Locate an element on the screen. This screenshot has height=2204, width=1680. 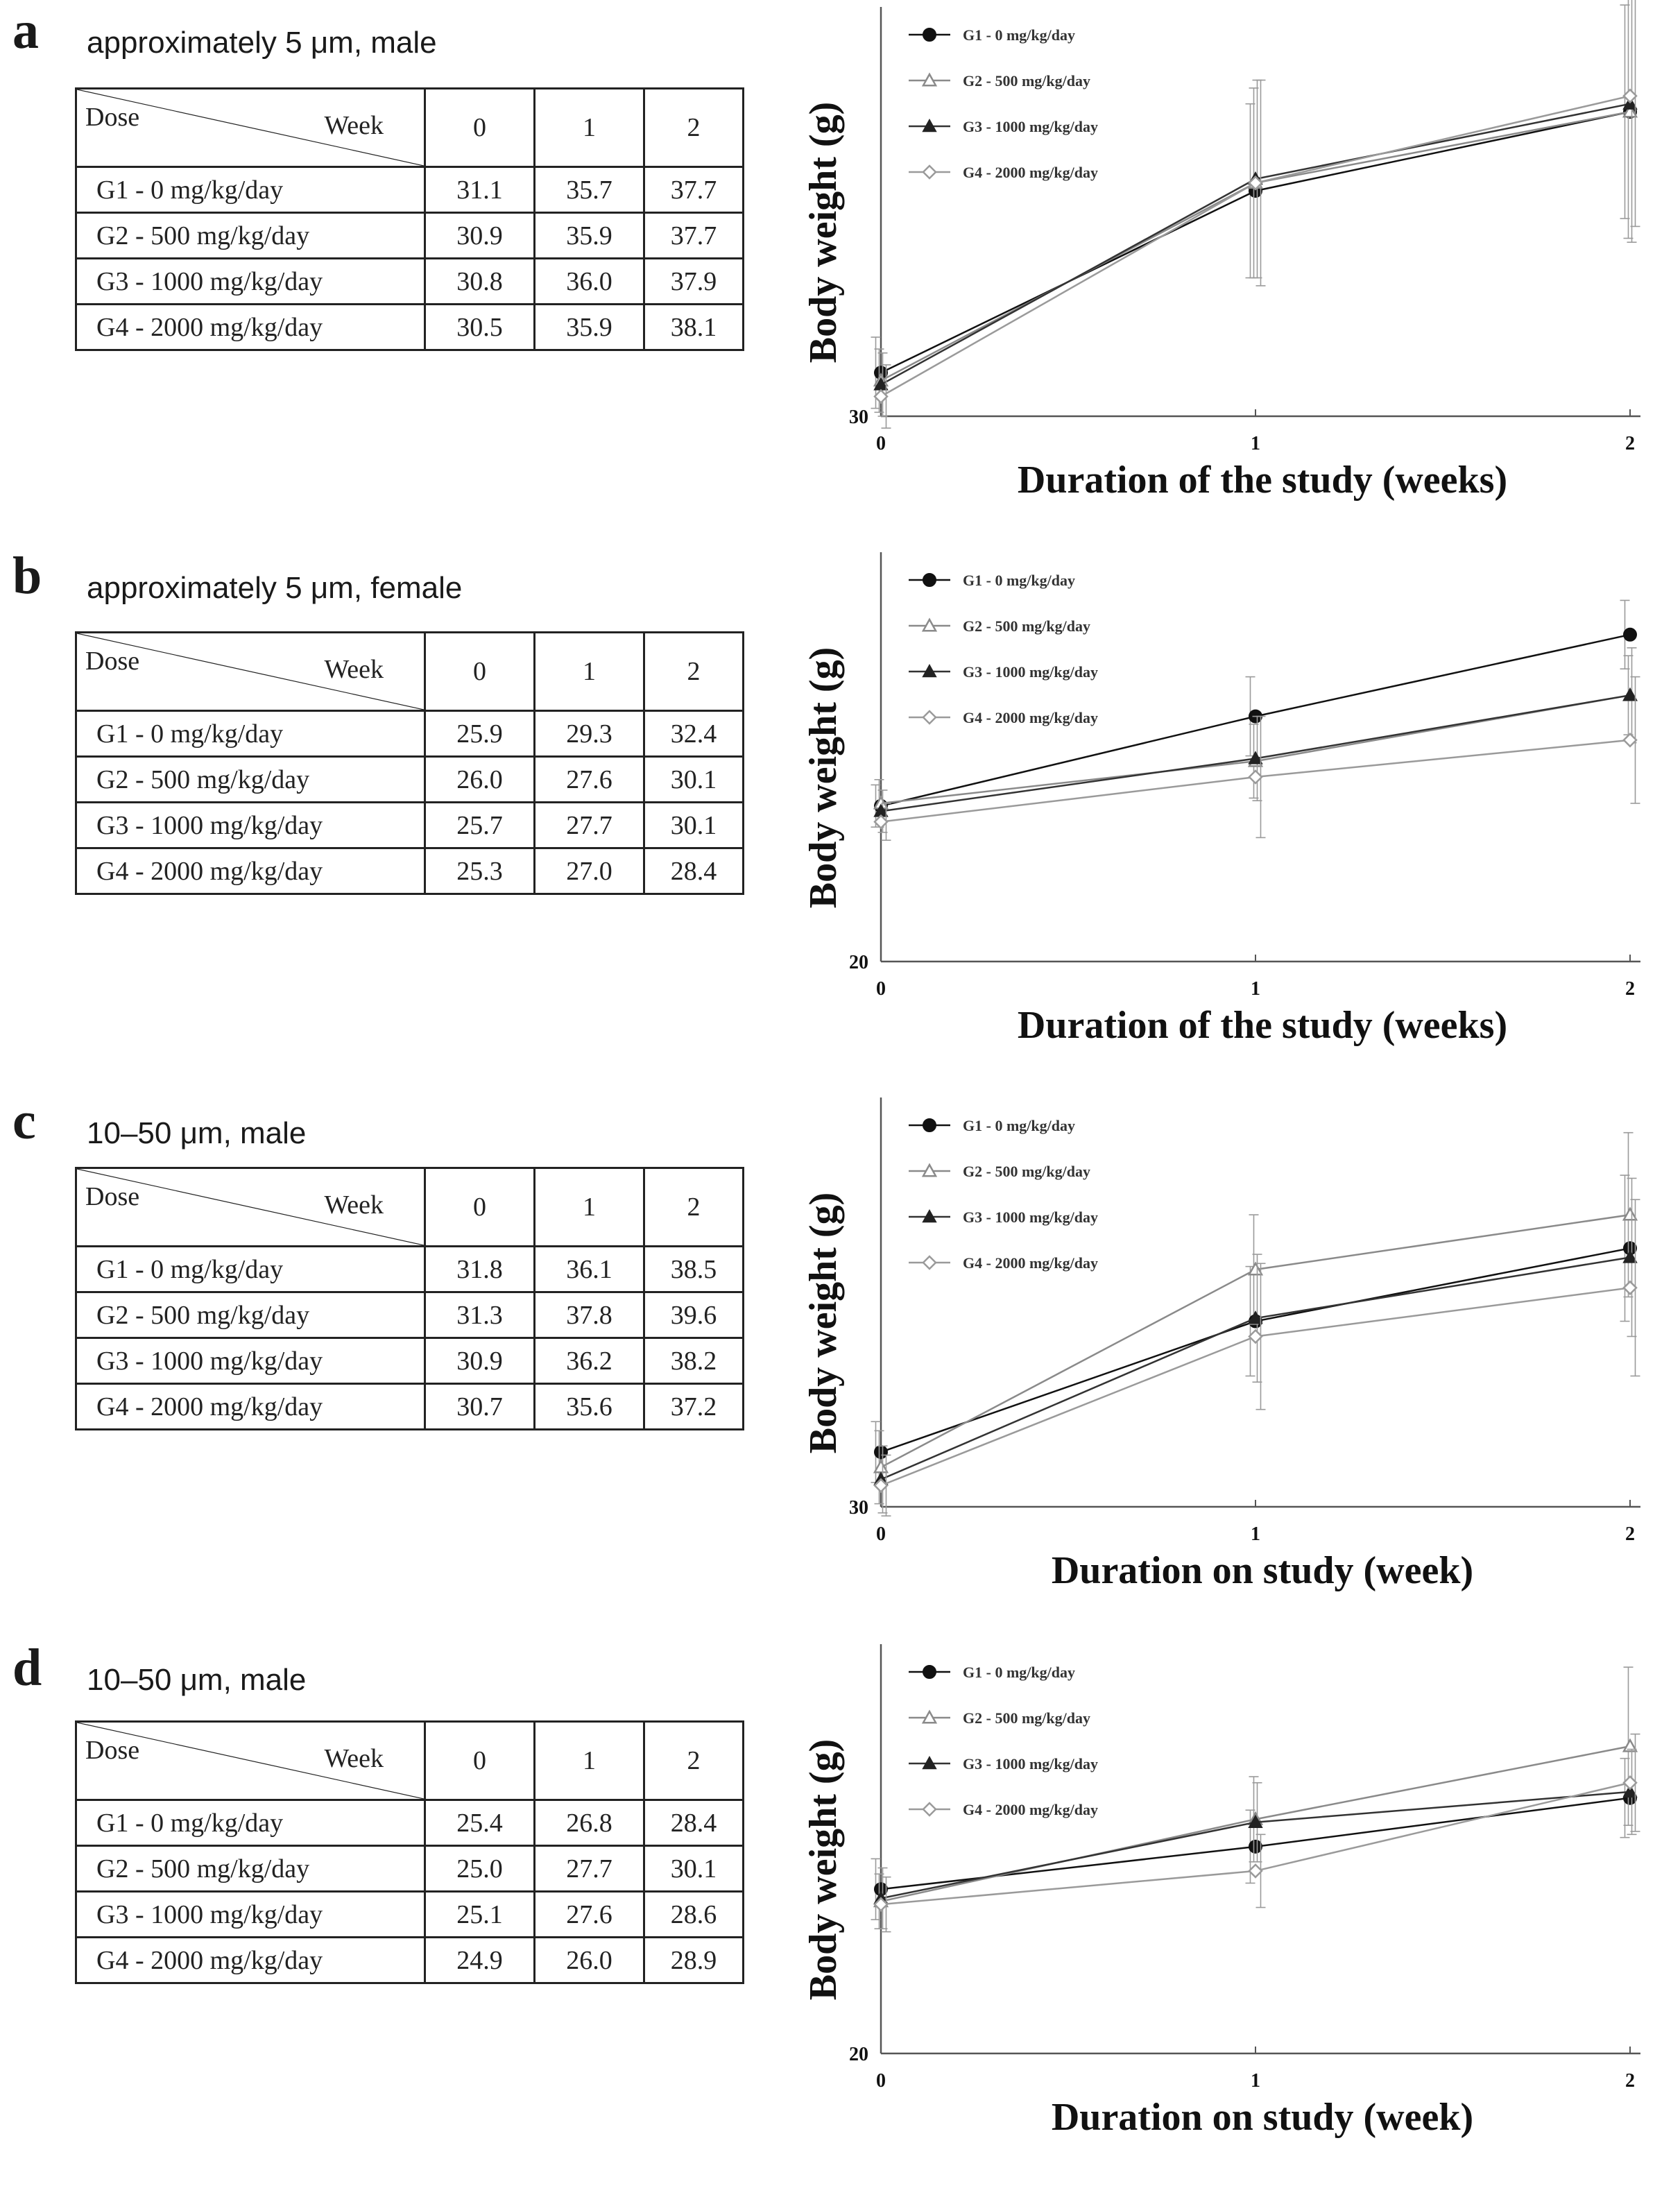
legend-label: G3 - 1000 mg/kg/day is located at coordinates (1030, 672).